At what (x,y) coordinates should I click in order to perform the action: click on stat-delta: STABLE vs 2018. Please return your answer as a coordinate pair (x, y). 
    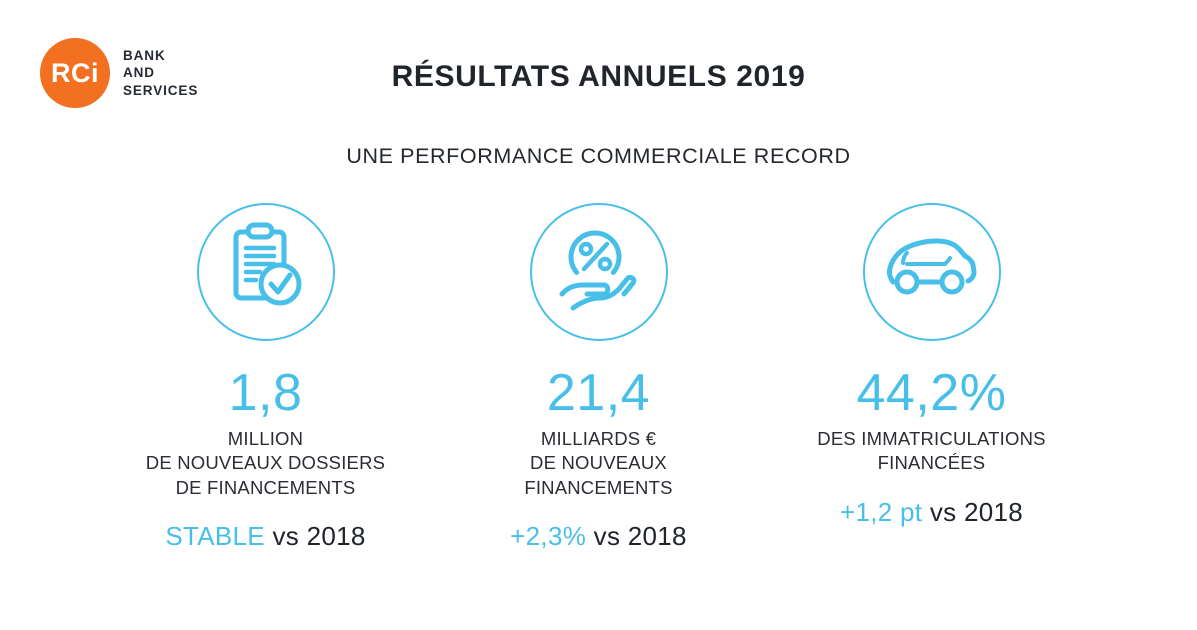
    Looking at the image, I should click on (265, 536).